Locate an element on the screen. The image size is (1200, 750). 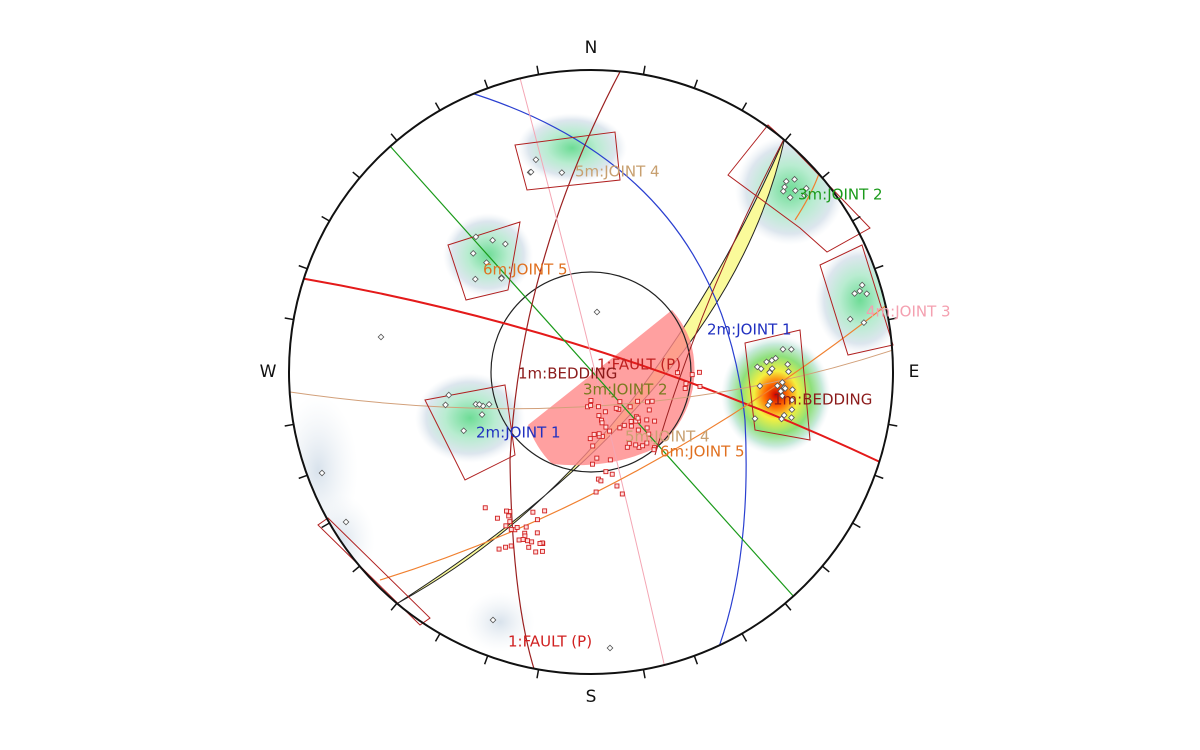
north-label: N is located at coordinates (591, 48).